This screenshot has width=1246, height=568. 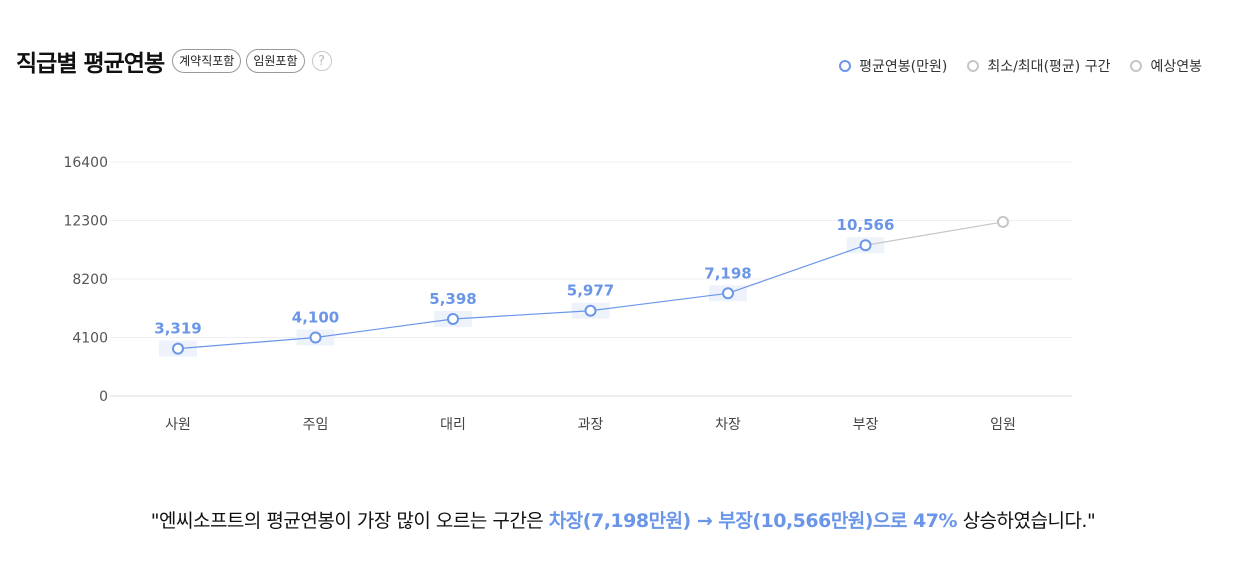 I want to click on data-label: 5,977, so click(x=590, y=291).